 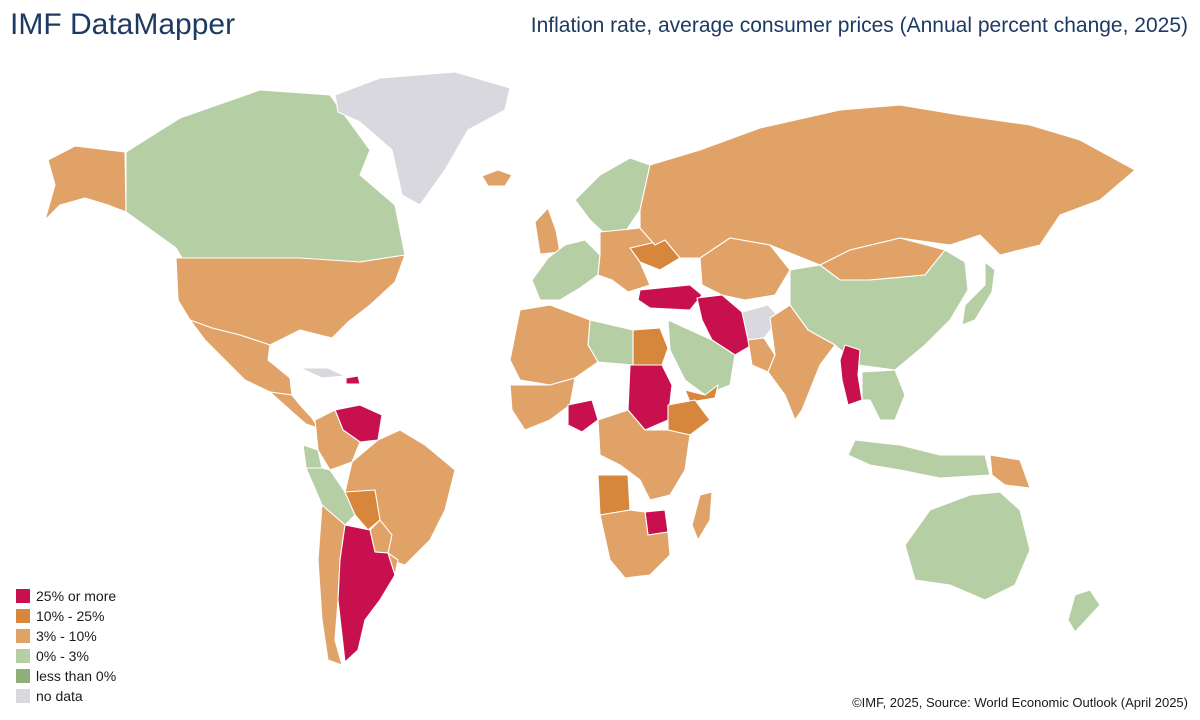 What do you see at coordinates (123, 24) in the screenshot?
I see `brand-title: IMF DataMapper` at bounding box center [123, 24].